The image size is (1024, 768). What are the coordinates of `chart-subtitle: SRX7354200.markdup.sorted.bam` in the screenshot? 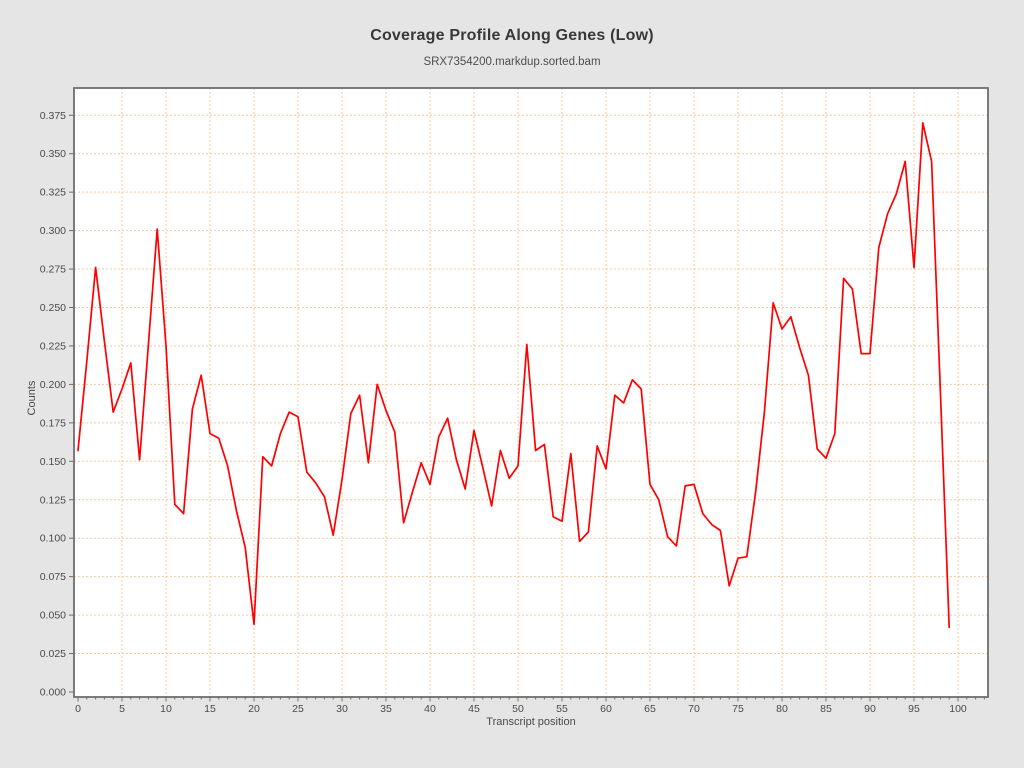 It's located at (512, 62).